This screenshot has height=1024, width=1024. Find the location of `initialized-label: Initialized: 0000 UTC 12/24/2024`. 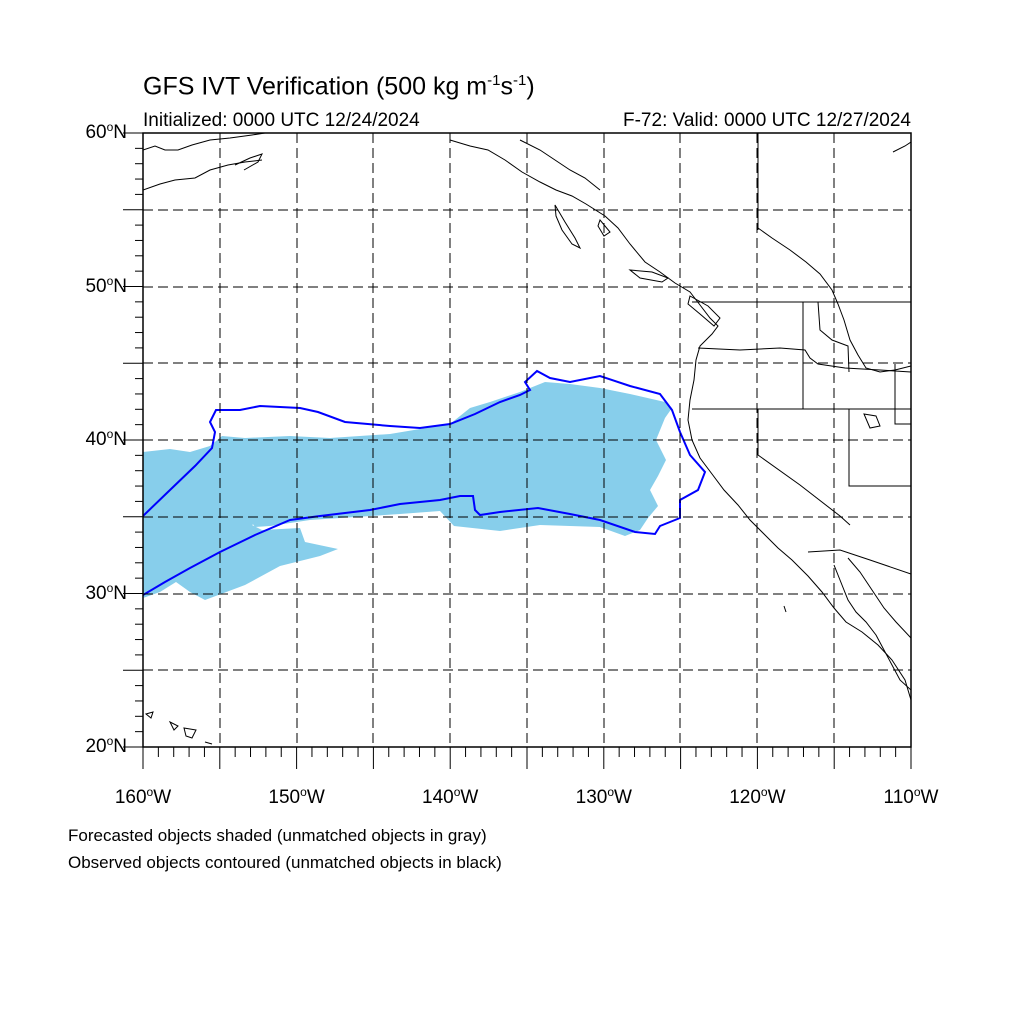

initialized-label: Initialized: 0000 UTC 12/24/2024 is located at coordinates (281, 120).